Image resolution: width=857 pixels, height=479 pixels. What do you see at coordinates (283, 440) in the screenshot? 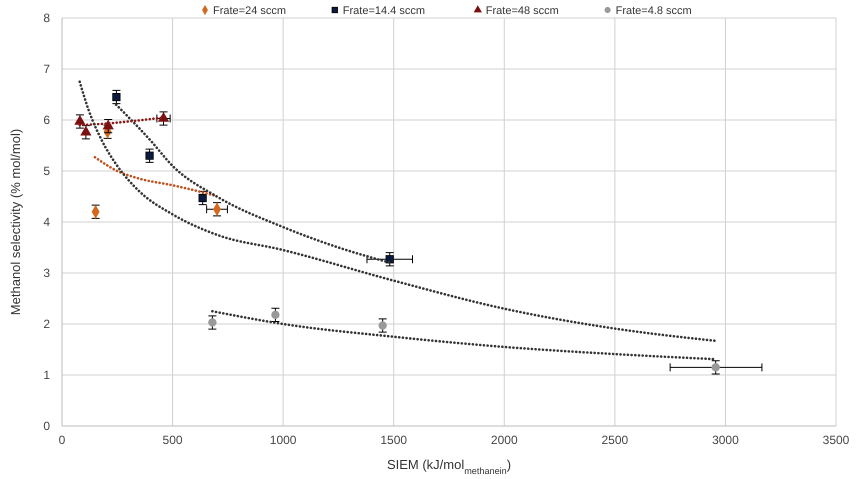
I see `x-tick-label: 1000` at bounding box center [283, 440].